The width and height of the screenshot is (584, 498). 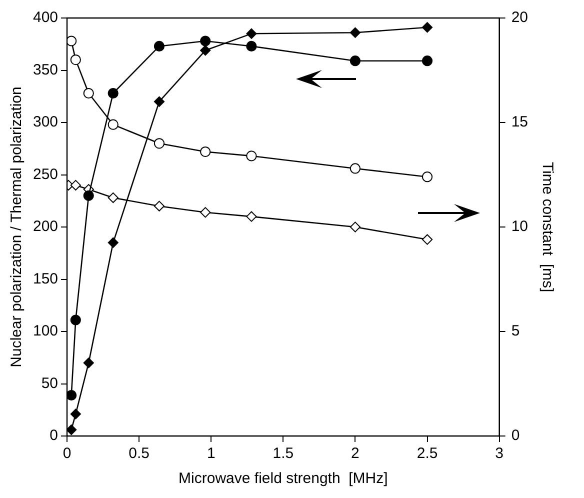 I want to click on x-axis-title: Microwave field strength [MHz], so click(x=283, y=479).